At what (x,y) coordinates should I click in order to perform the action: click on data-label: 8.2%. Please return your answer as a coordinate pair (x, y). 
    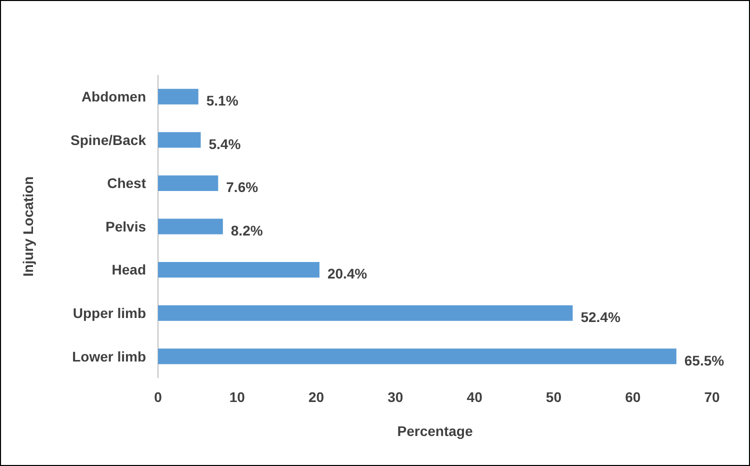
    Looking at the image, I should click on (247, 230).